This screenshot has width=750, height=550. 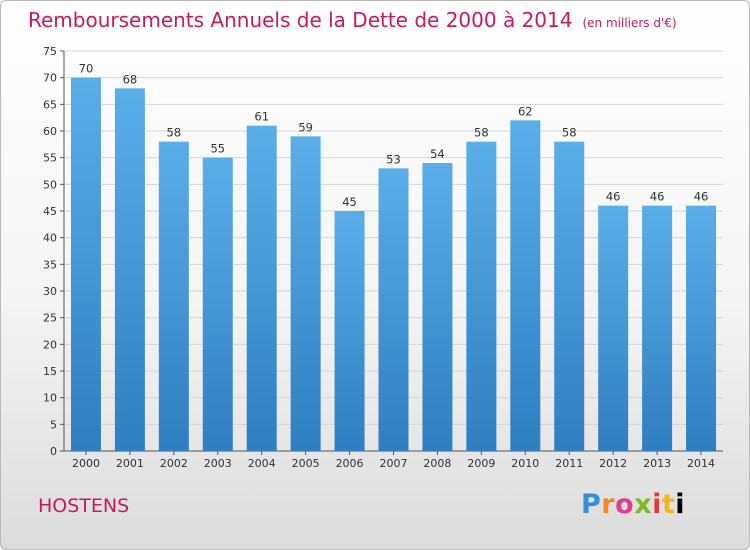 What do you see at coordinates (633, 504) in the screenshot?
I see `proxiti-logo: Proxiti` at bounding box center [633, 504].